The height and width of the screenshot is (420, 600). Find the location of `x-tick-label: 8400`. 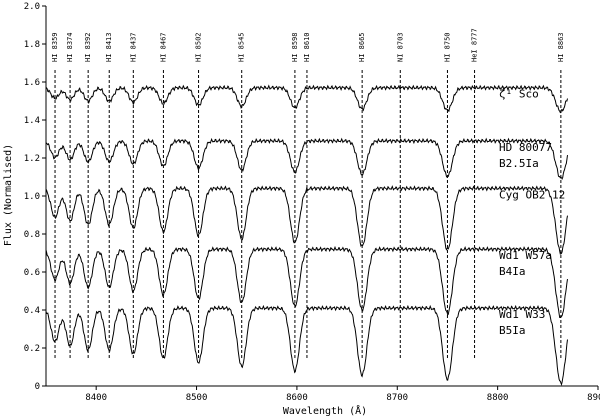

x-tick-label: 8400 is located at coordinates (96, 398).